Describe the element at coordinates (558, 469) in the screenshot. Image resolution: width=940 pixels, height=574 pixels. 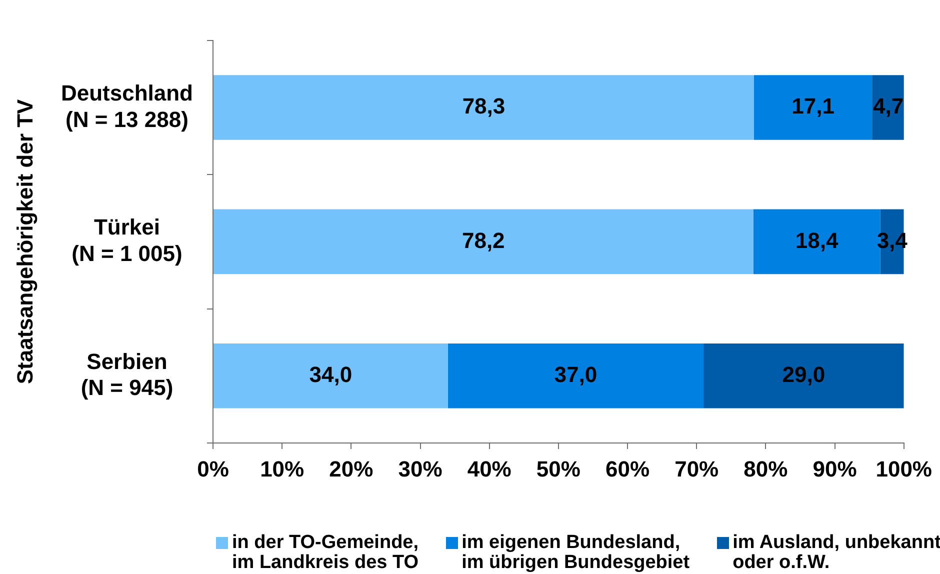
I see `x-tick-label: 50%` at that location.